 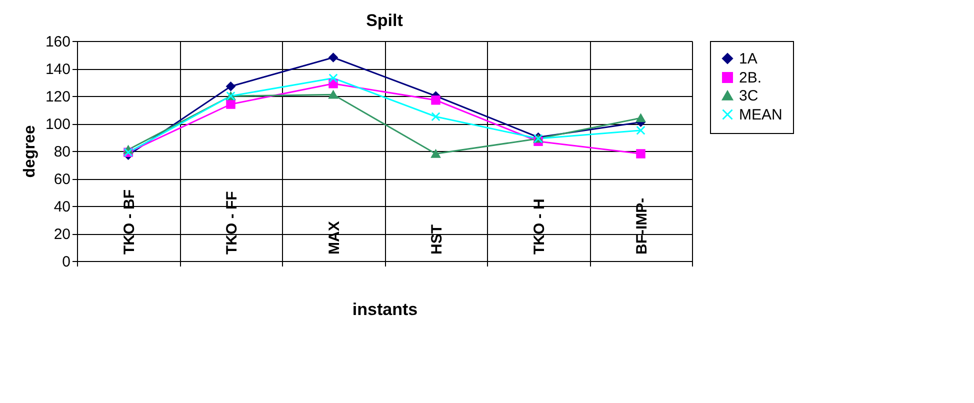 I want to click on x-axis-title: instants, so click(x=385, y=309).